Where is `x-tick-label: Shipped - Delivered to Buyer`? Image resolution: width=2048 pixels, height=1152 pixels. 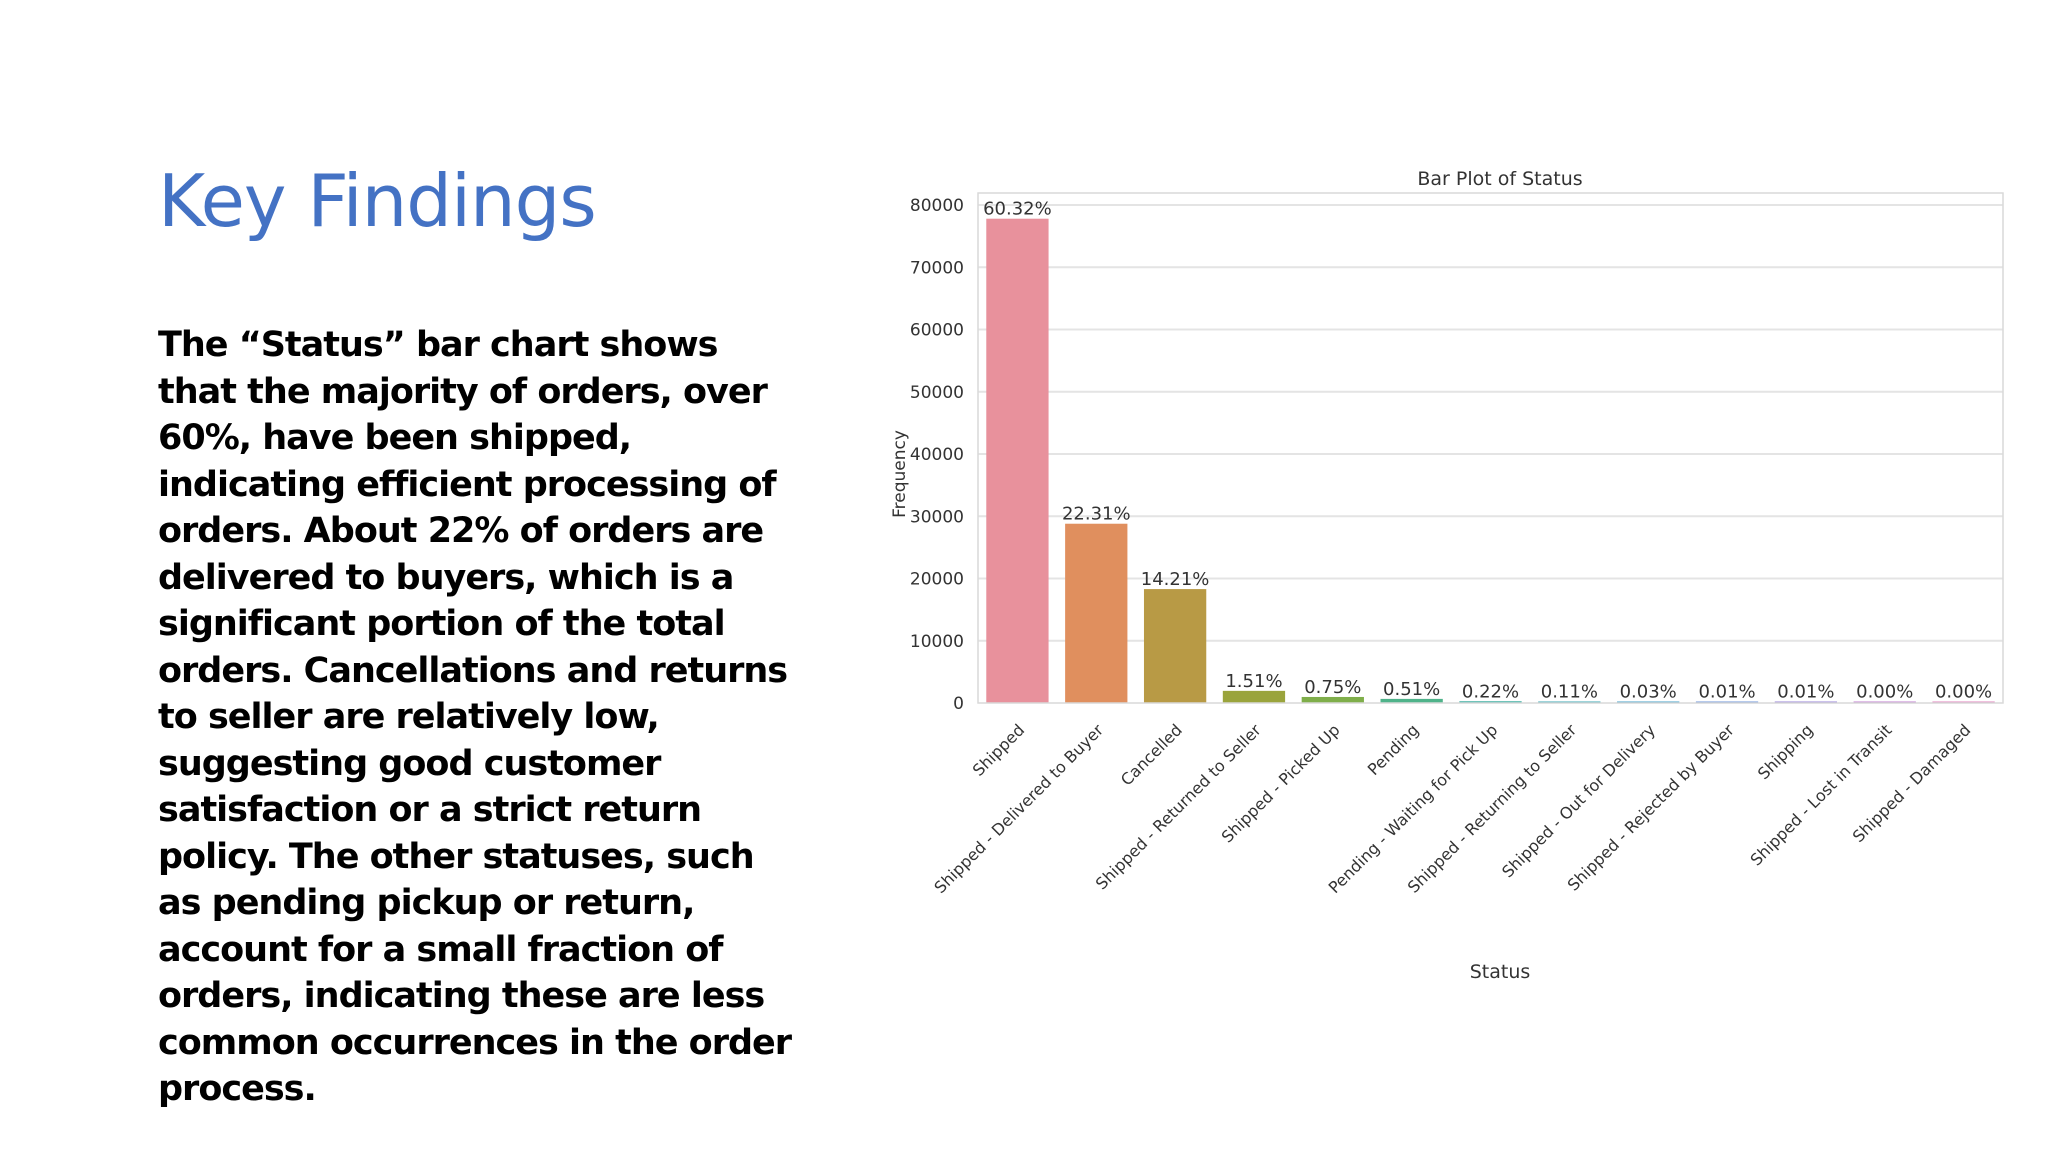 x-tick-label: Shipped - Delivered to Buyer is located at coordinates (1018, 808).